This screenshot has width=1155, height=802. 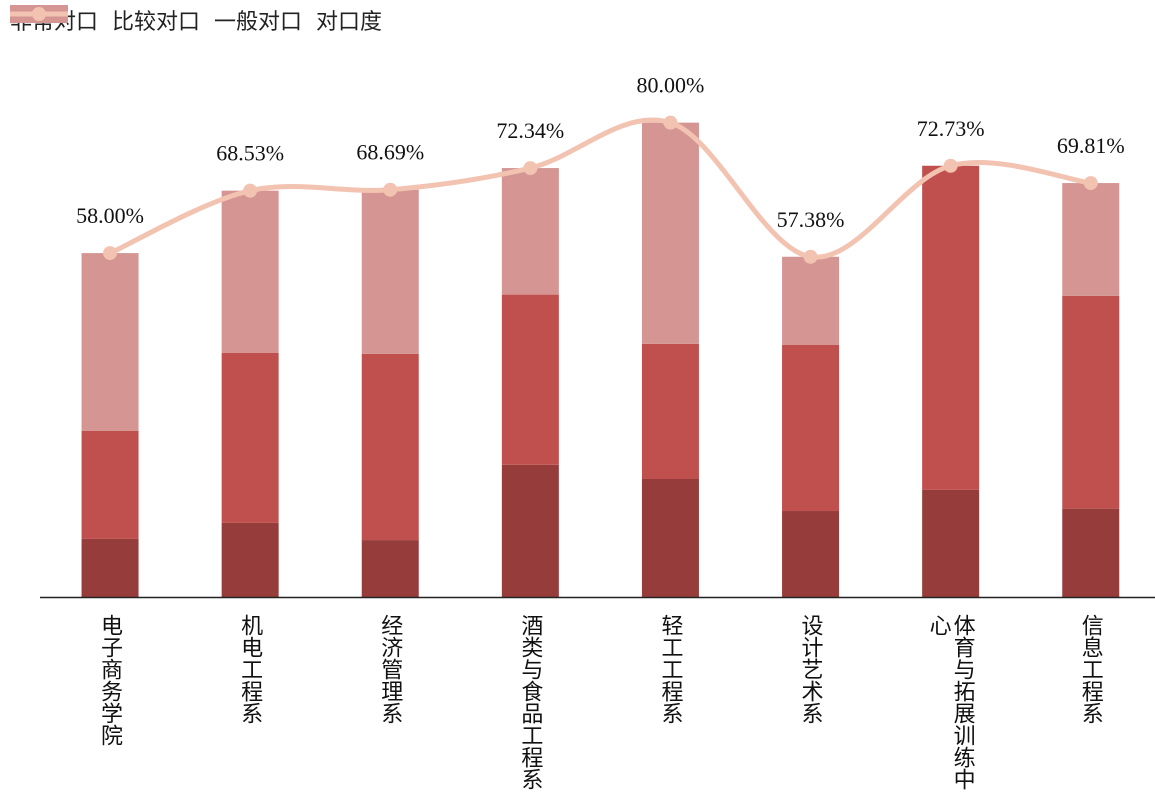 I want to click on x-tick-label: 经济管理系, so click(x=391, y=669).